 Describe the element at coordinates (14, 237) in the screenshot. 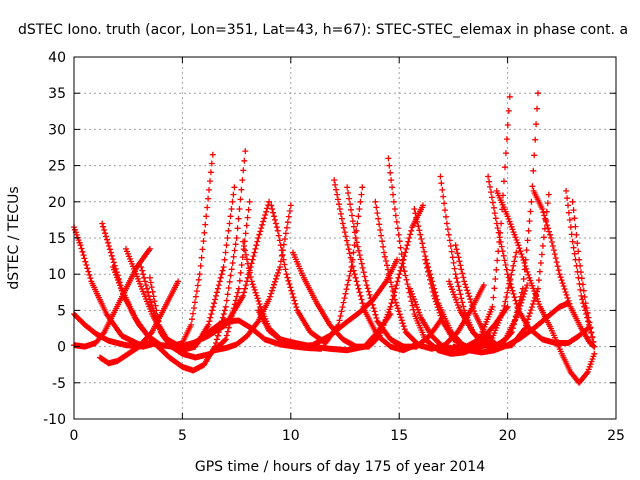

I see `y-axis-label: dSTEC / TECUs` at that location.